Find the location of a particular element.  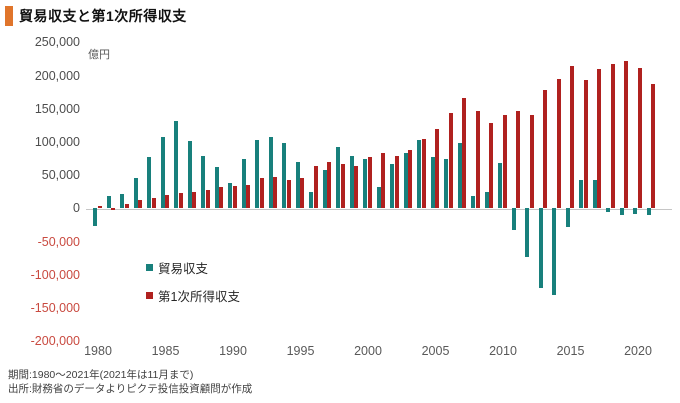

legend-item-income: 第1次所得収支 is located at coordinates (193, 295).